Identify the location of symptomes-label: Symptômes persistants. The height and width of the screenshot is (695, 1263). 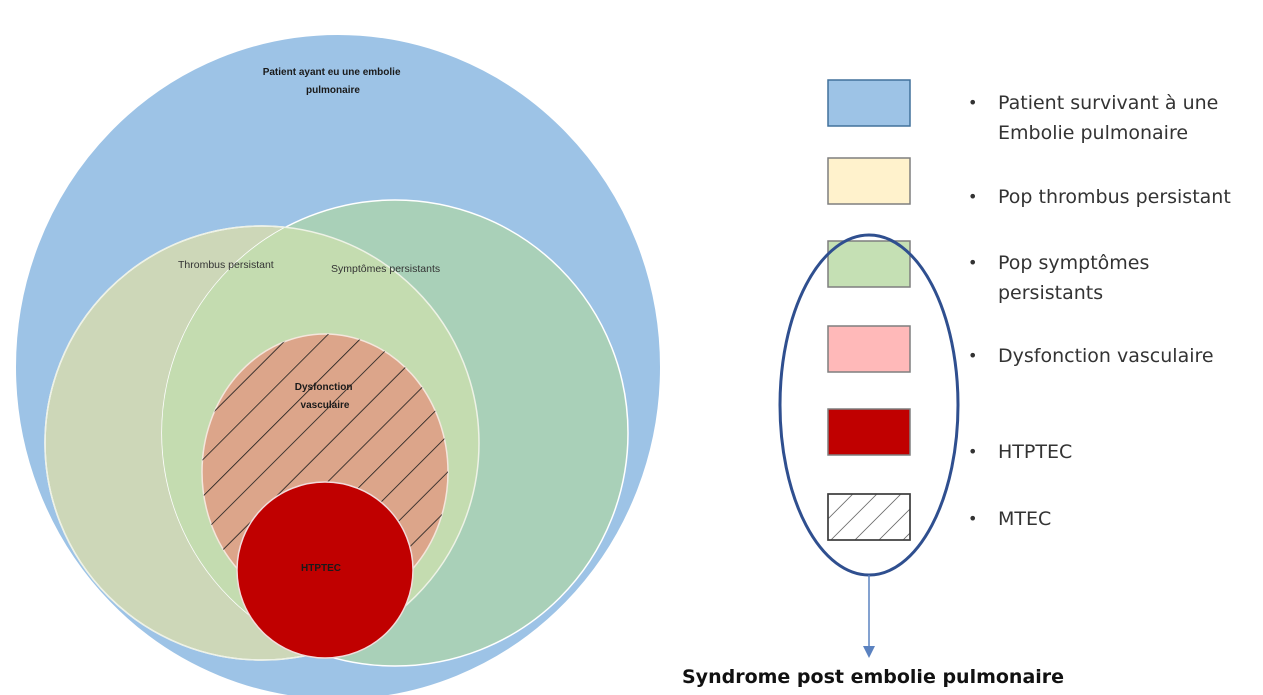
(385, 269).